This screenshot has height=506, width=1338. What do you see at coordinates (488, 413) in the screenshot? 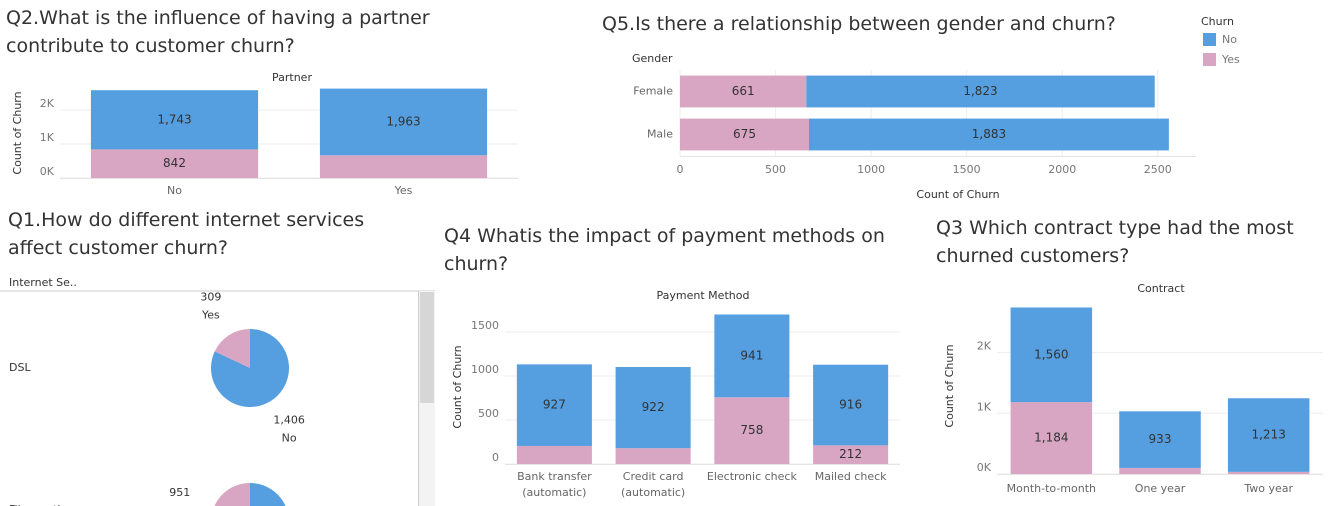
I see `y-tick-label: 500` at bounding box center [488, 413].